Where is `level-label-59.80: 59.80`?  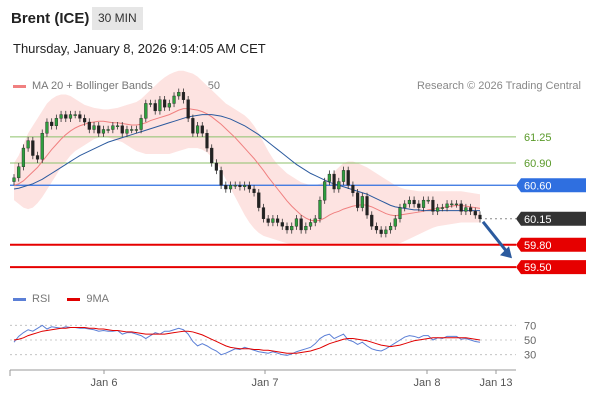 level-label-59.80: 59.80 is located at coordinates (538, 246).